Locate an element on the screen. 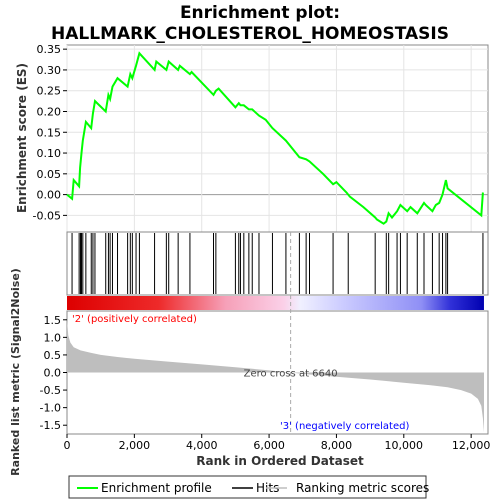  metric-x-tick-label: 8,000 is located at coordinates (337, 445).